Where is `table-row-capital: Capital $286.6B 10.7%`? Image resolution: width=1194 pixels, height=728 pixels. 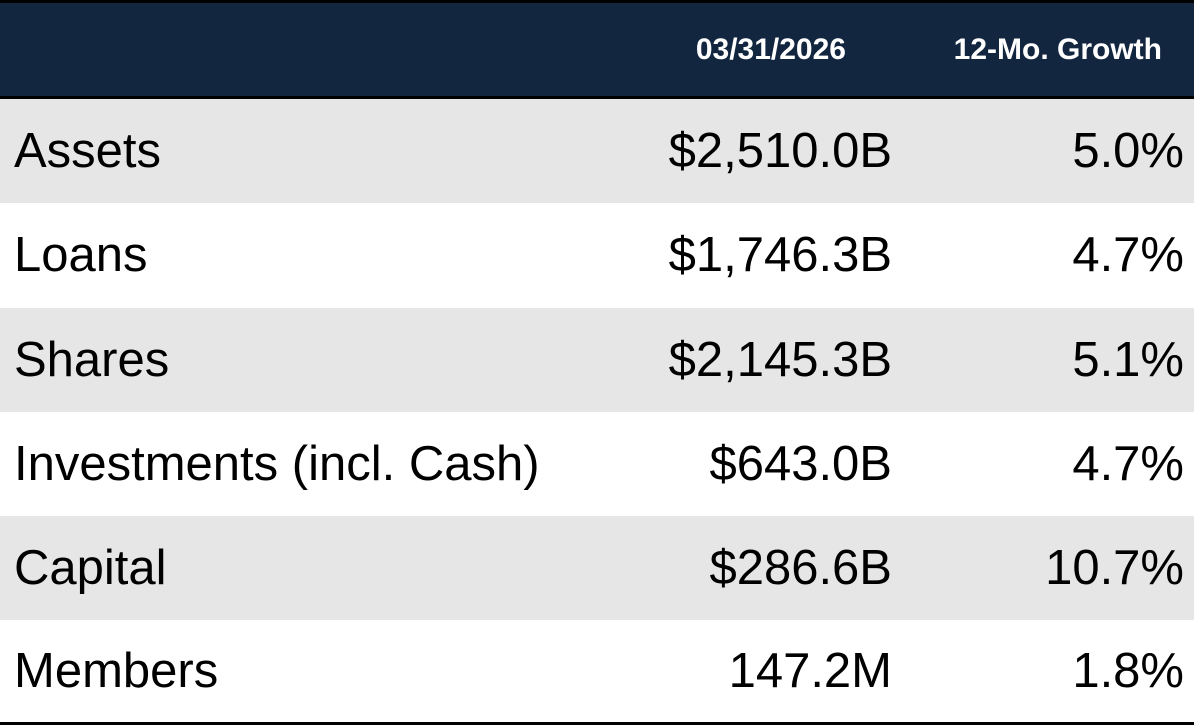
table-row-capital: Capital $286.6B 10.7% is located at coordinates (597, 568).